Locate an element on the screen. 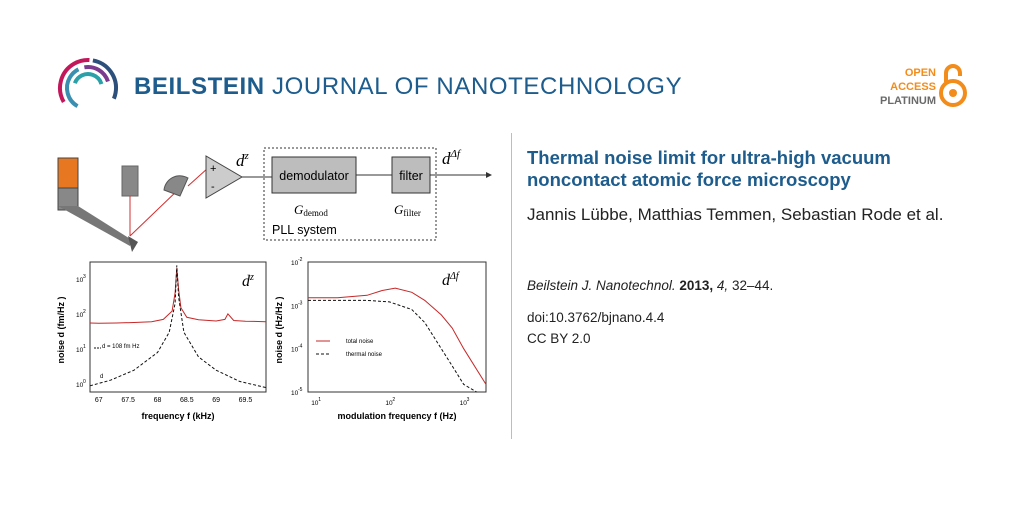 Image resolution: width=1024 pixels, height=512 pixels. left-ytick-exponent: 2 is located at coordinates (84, 312).